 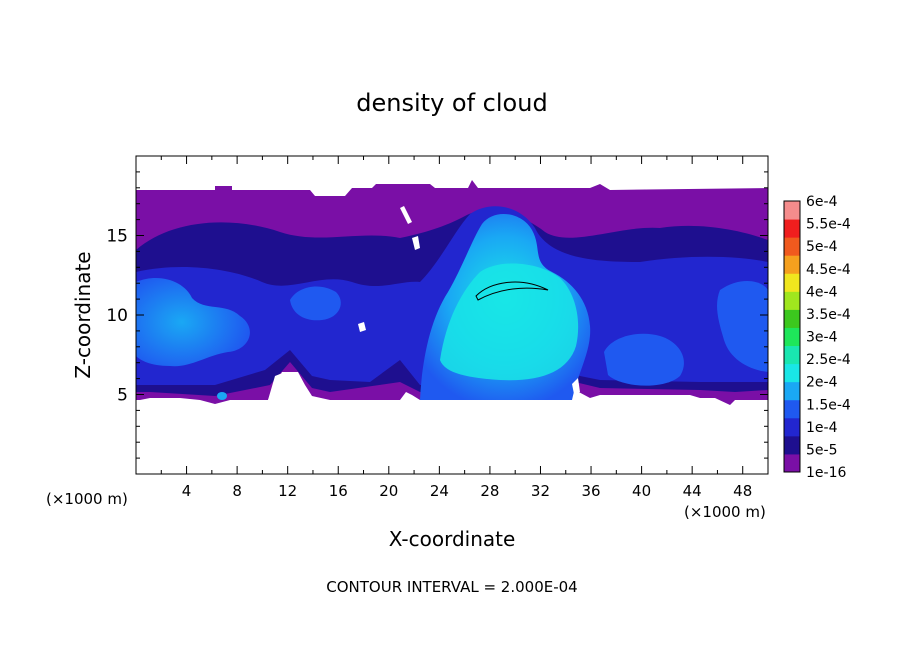 I want to click on colorbar-frame, so click(x=792, y=336).